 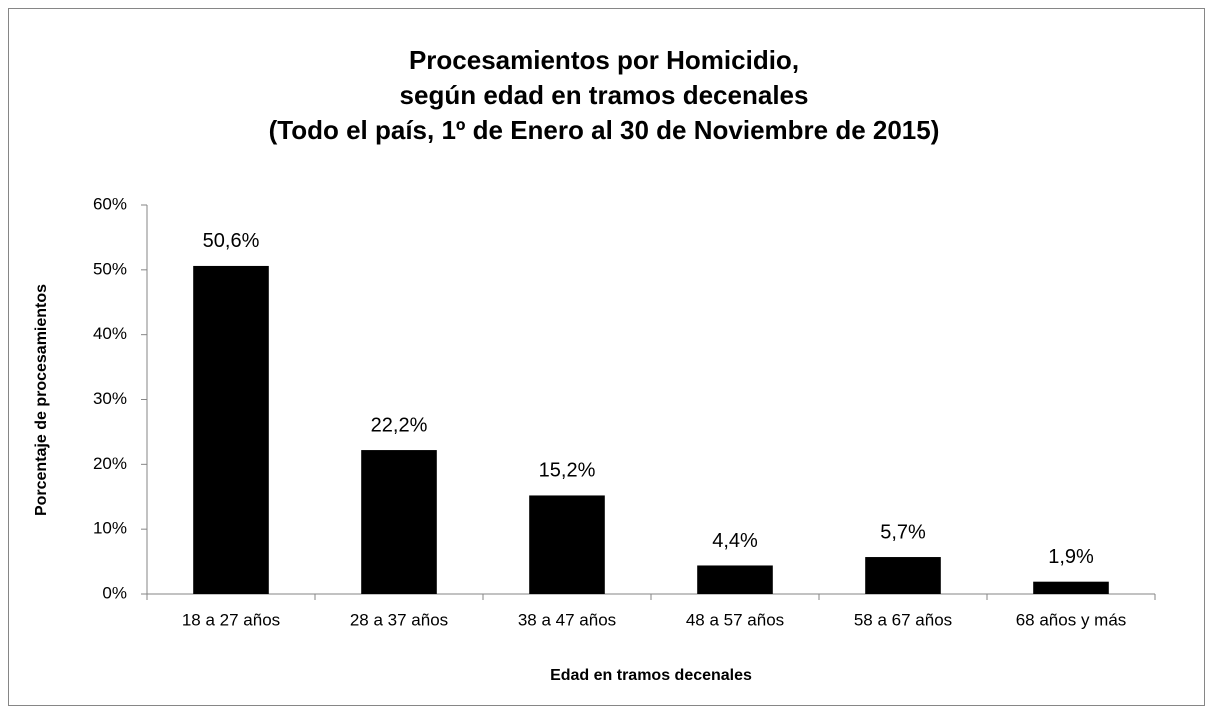 What do you see at coordinates (903, 619) in the screenshot?
I see `x-tick-label: 58 a 67 años` at bounding box center [903, 619].